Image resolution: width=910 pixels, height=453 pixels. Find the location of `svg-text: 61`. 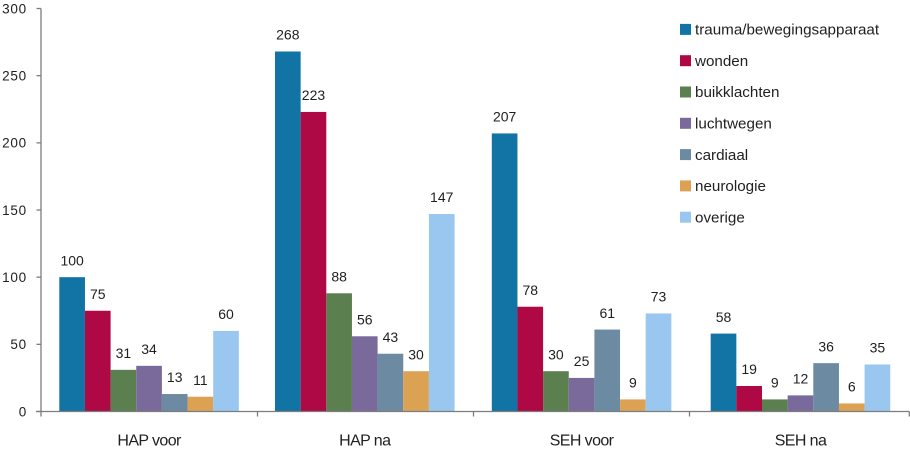

svg-text: 61 is located at coordinates (607, 313).